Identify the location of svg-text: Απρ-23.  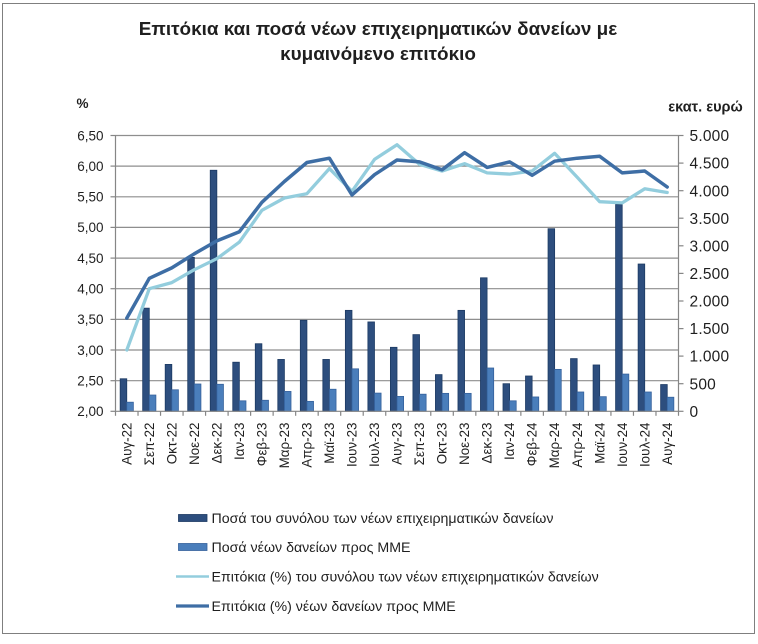
(307, 445).